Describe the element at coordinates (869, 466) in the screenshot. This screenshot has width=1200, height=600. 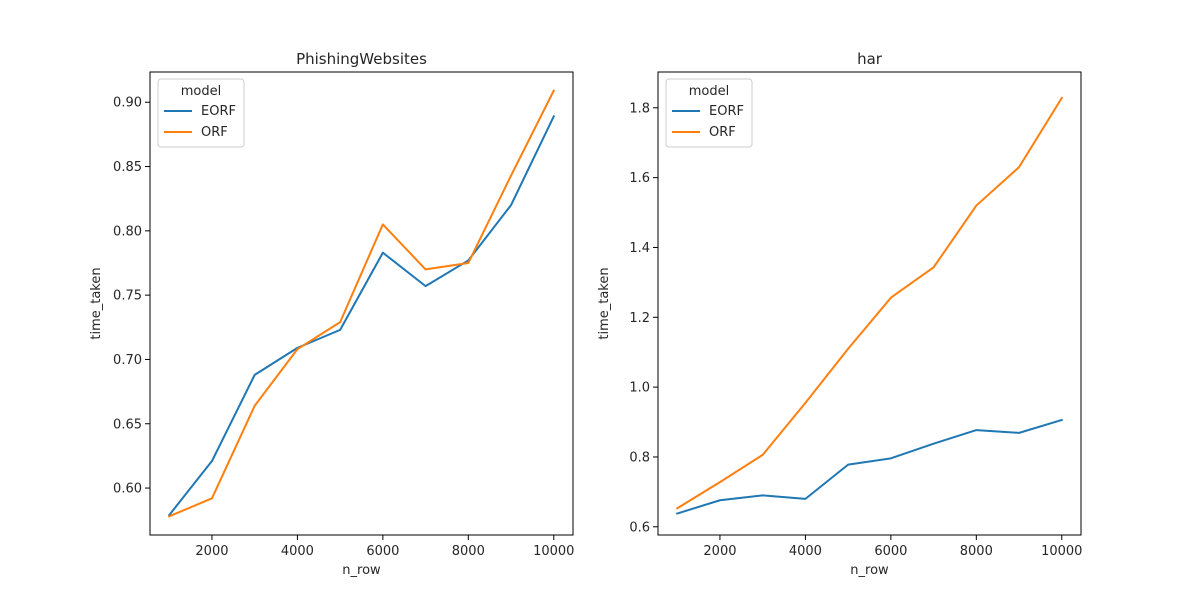
I see `series-line-eorf` at that location.